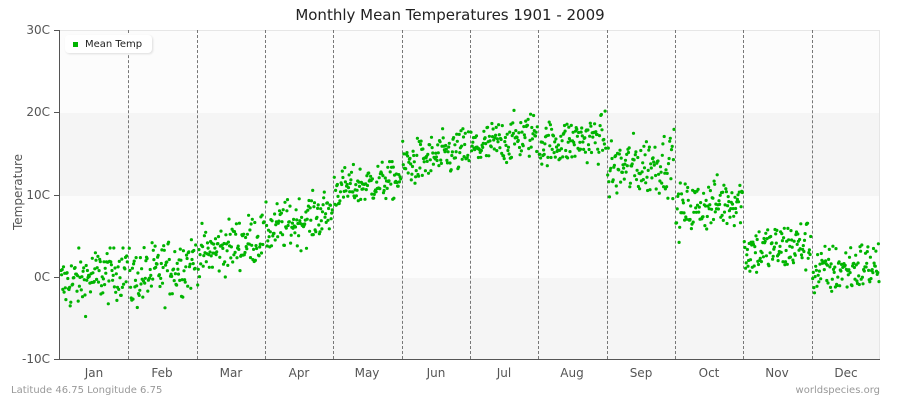 The width and height of the screenshot is (900, 400). Describe the element at coordinates (450, 15) in the screenshot. I see `chart-title: Monthly Mean Temperatures 1901 - 2009` at that location.